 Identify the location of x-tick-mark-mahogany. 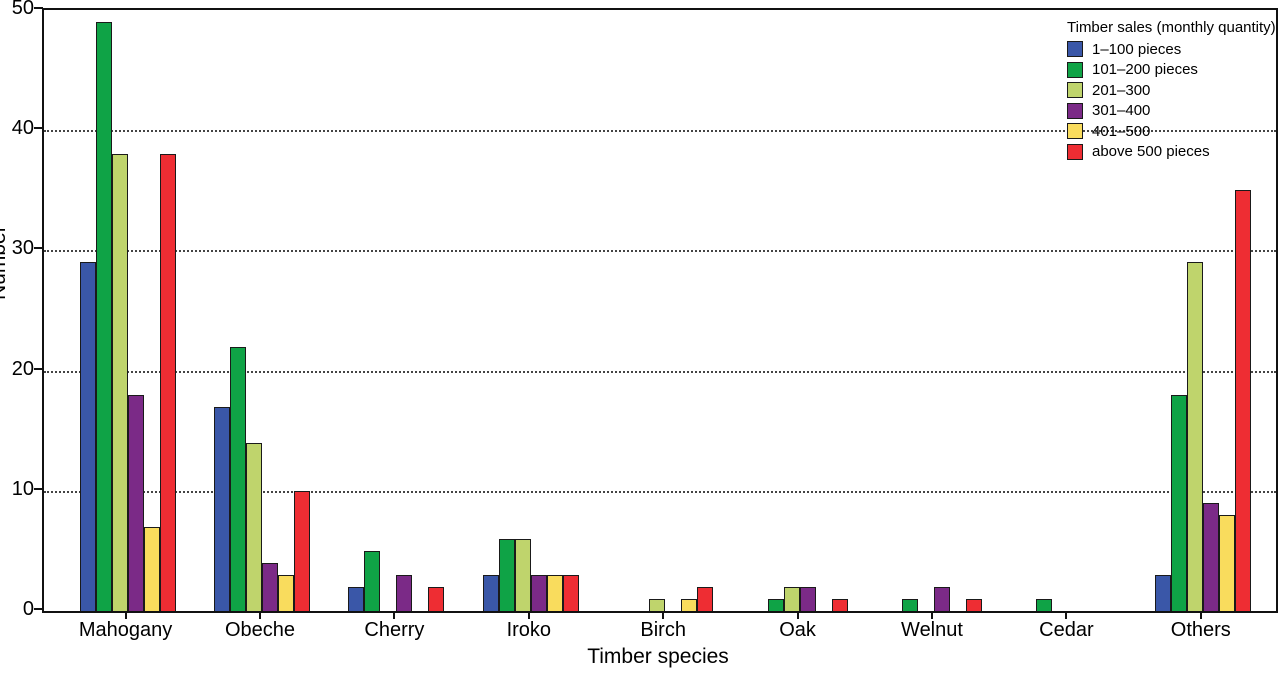
(125, 615).